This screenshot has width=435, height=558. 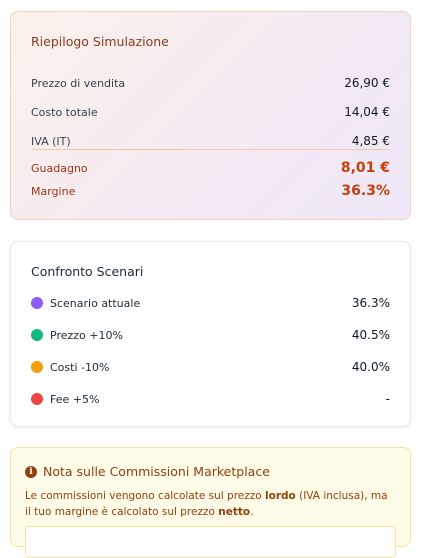 I want to click on total-cost-value: 14,04 €, so click(x=367, y=112).